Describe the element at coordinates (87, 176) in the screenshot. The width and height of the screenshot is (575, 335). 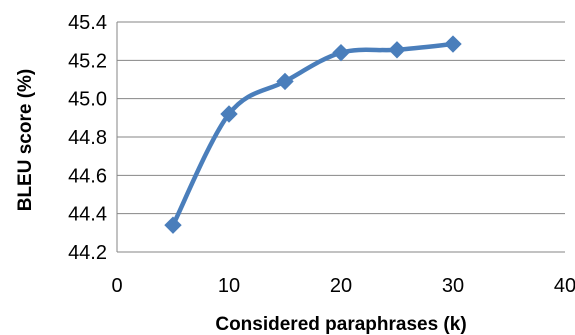
I see `y-tick-label: 44.6` at that location.